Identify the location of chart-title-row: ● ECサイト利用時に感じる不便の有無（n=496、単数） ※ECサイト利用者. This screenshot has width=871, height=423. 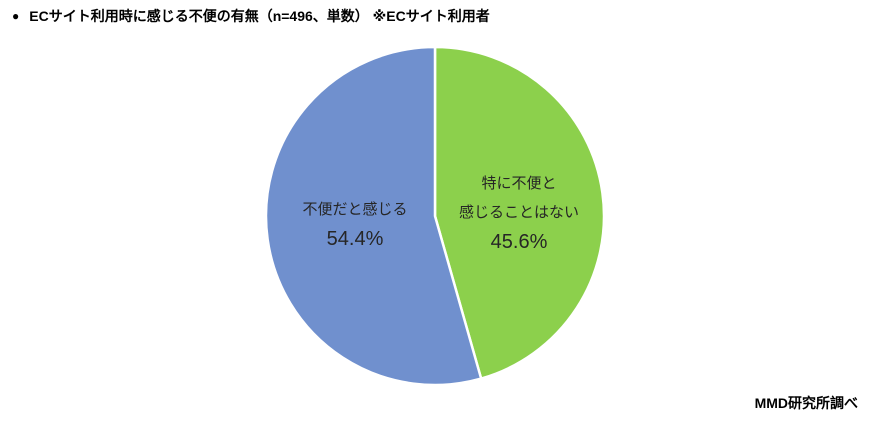
(251, 16).